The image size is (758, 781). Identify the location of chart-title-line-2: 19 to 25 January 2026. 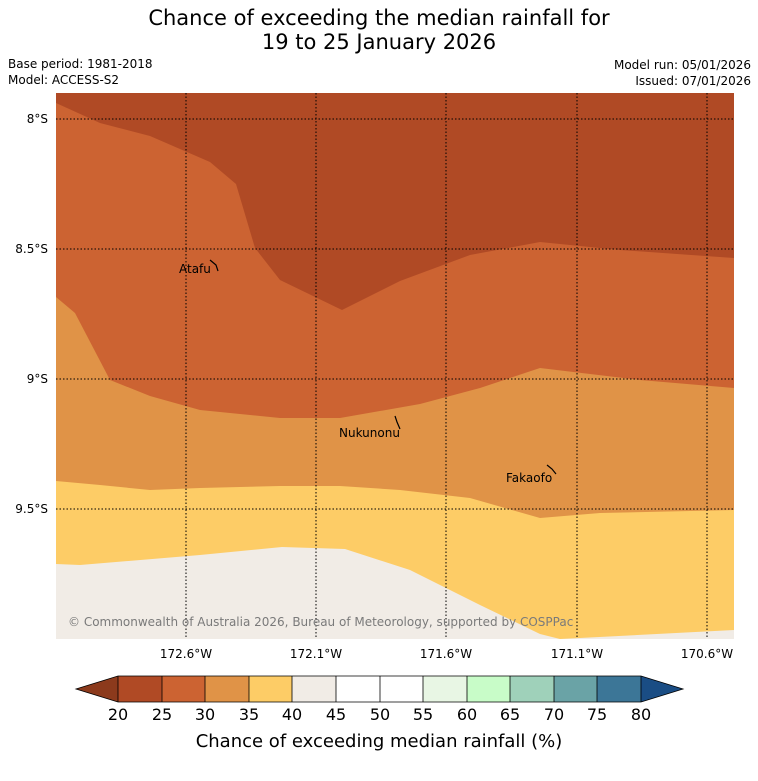
(379, 42).